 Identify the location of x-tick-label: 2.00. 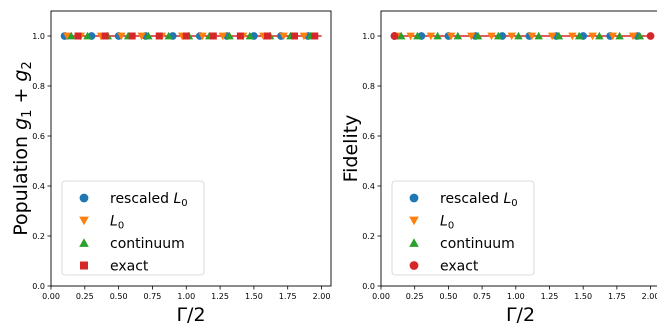
(649, 296).